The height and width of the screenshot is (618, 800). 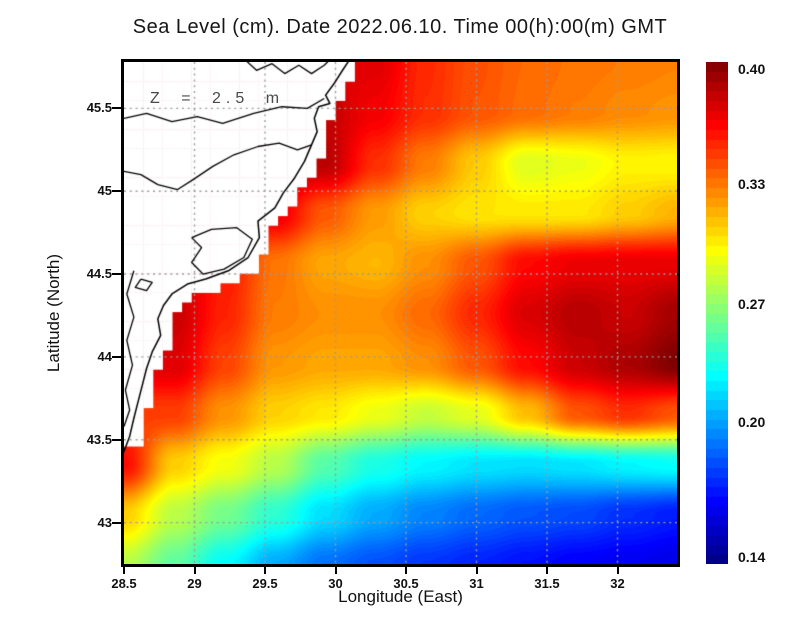 What do you see at coordinates (124, 583) in the screenshot?
I see `x-tick-label: 28.5` at bounding box center [124, 583].